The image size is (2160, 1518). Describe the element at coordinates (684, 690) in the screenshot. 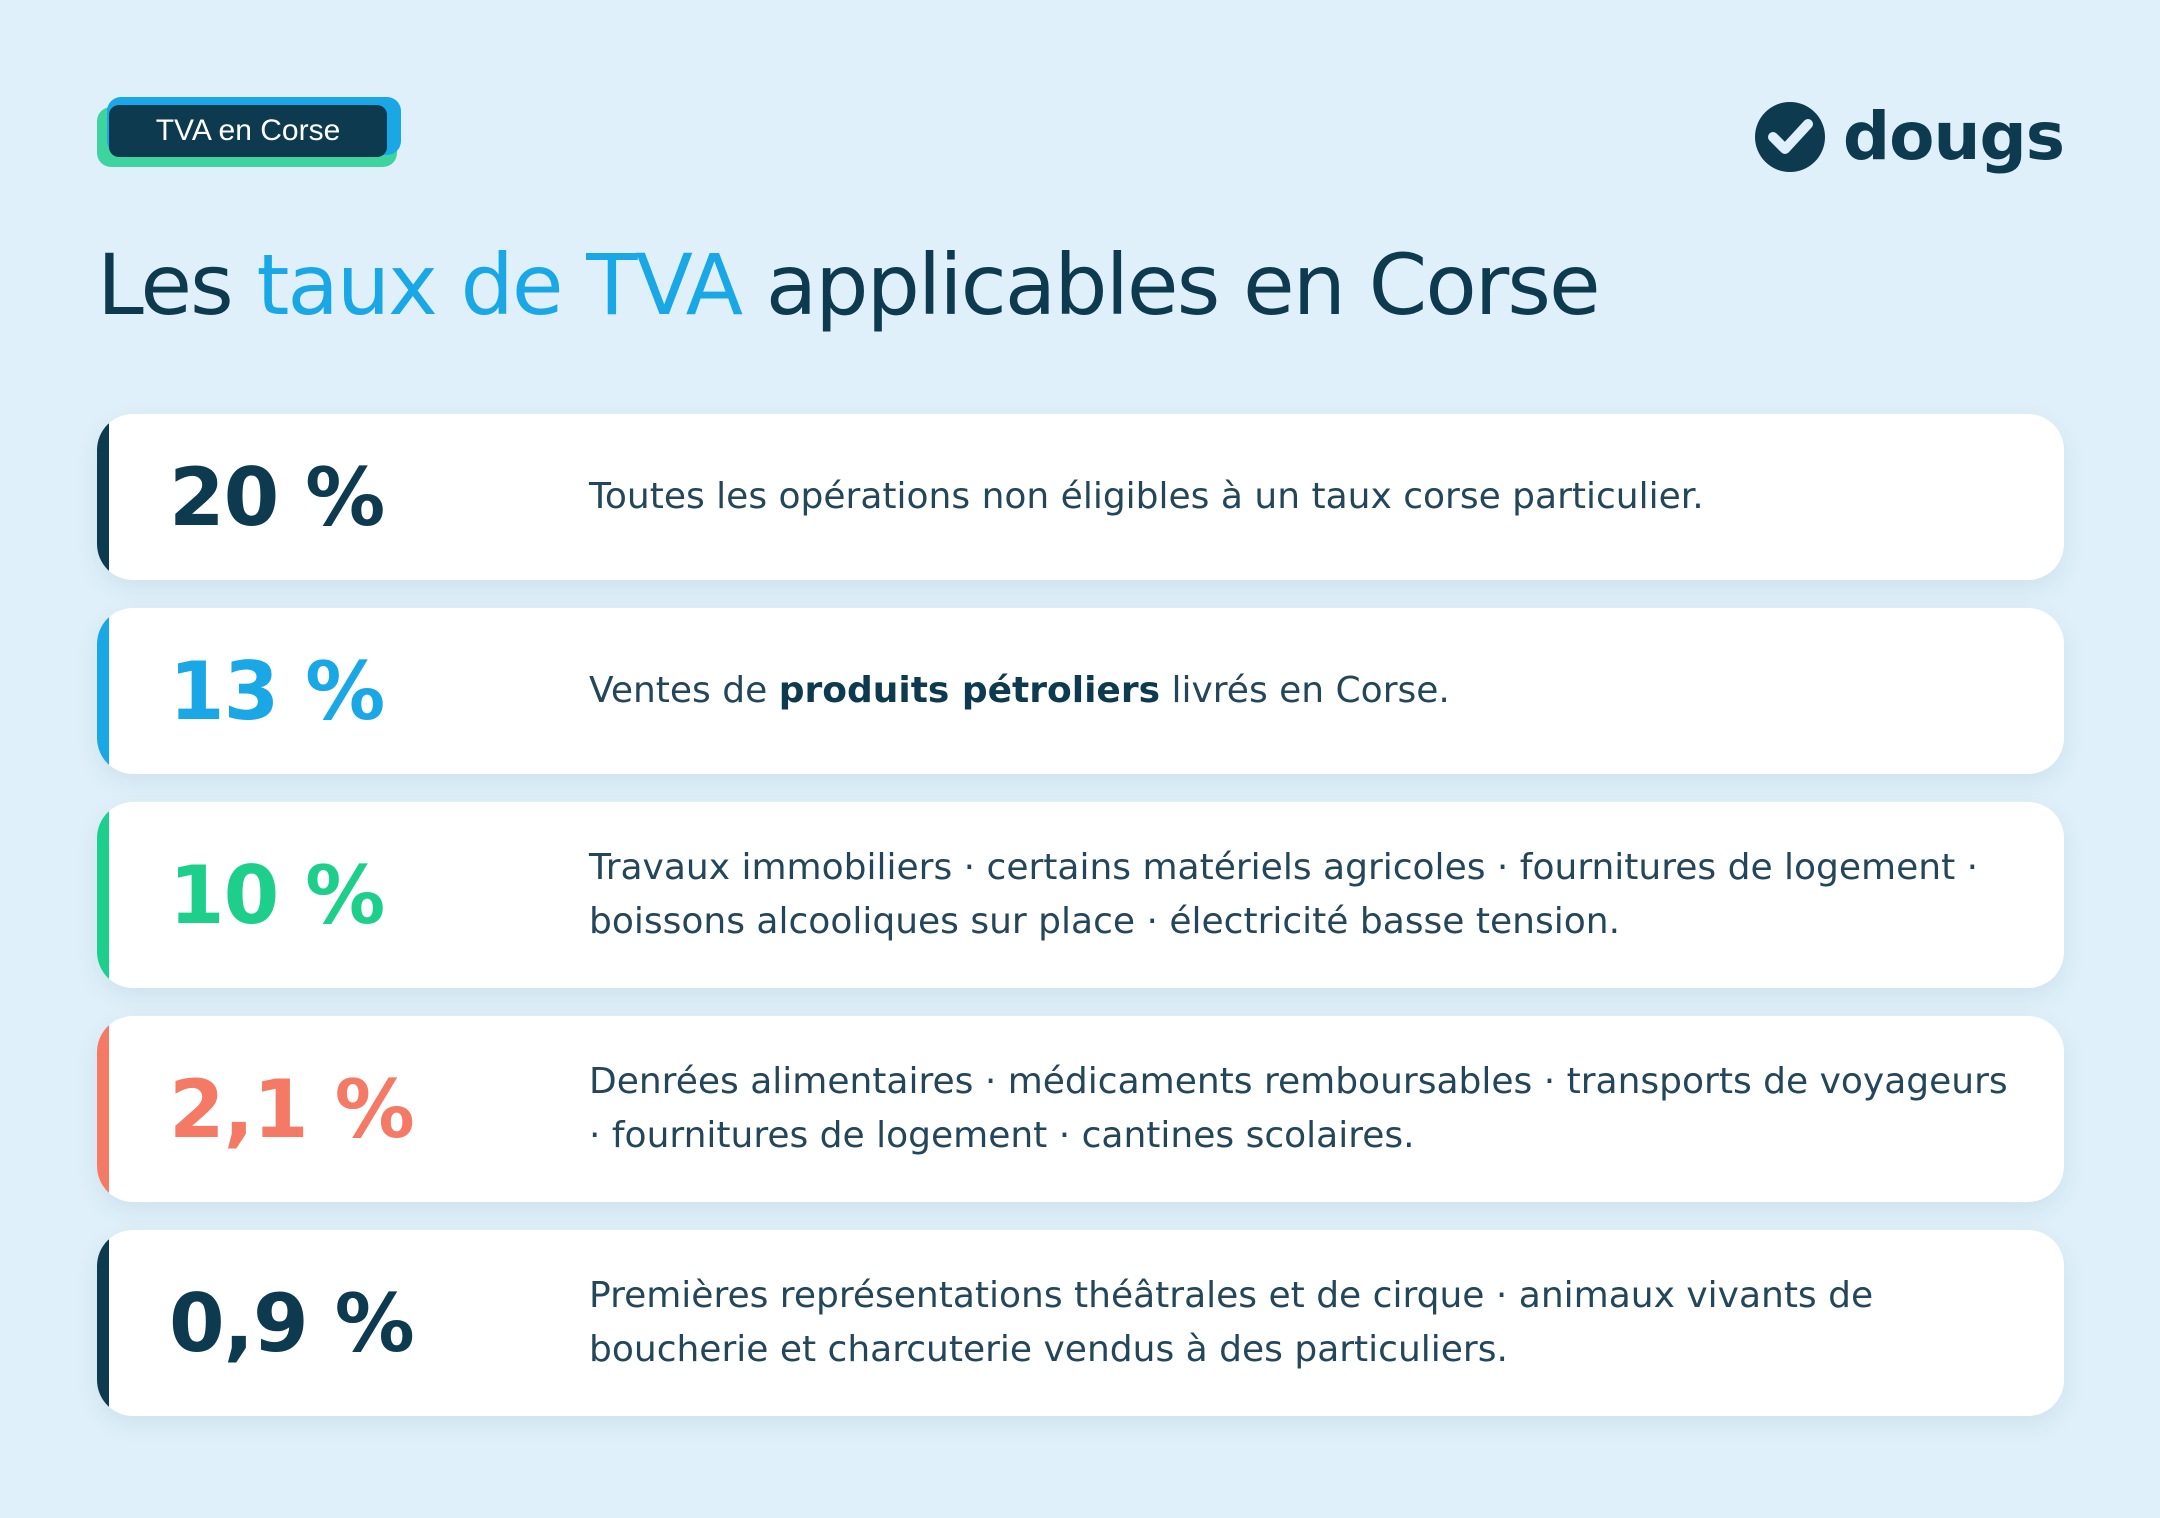

I see `rate-description-text: Ventes de` at that location.